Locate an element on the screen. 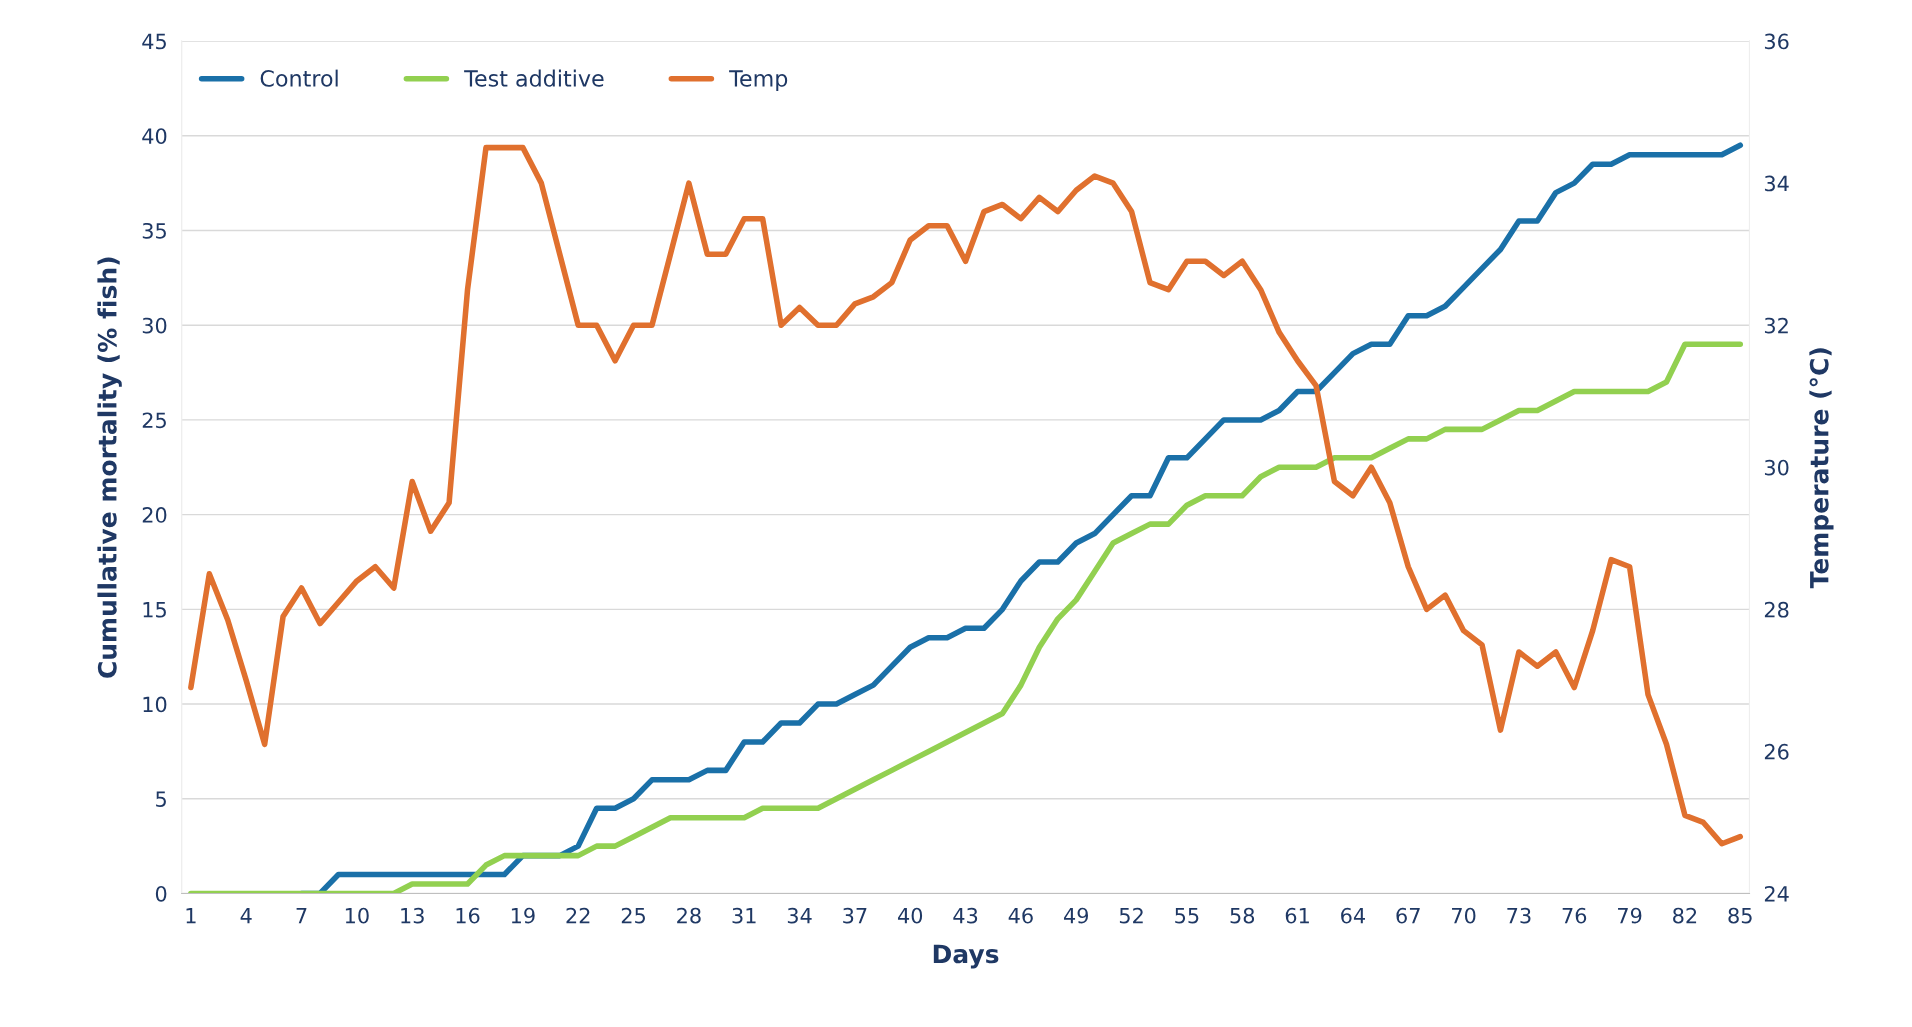 This screenshot has width=1912, height=1027. x-tick-label: 13 is located at coordinates (412, 915).